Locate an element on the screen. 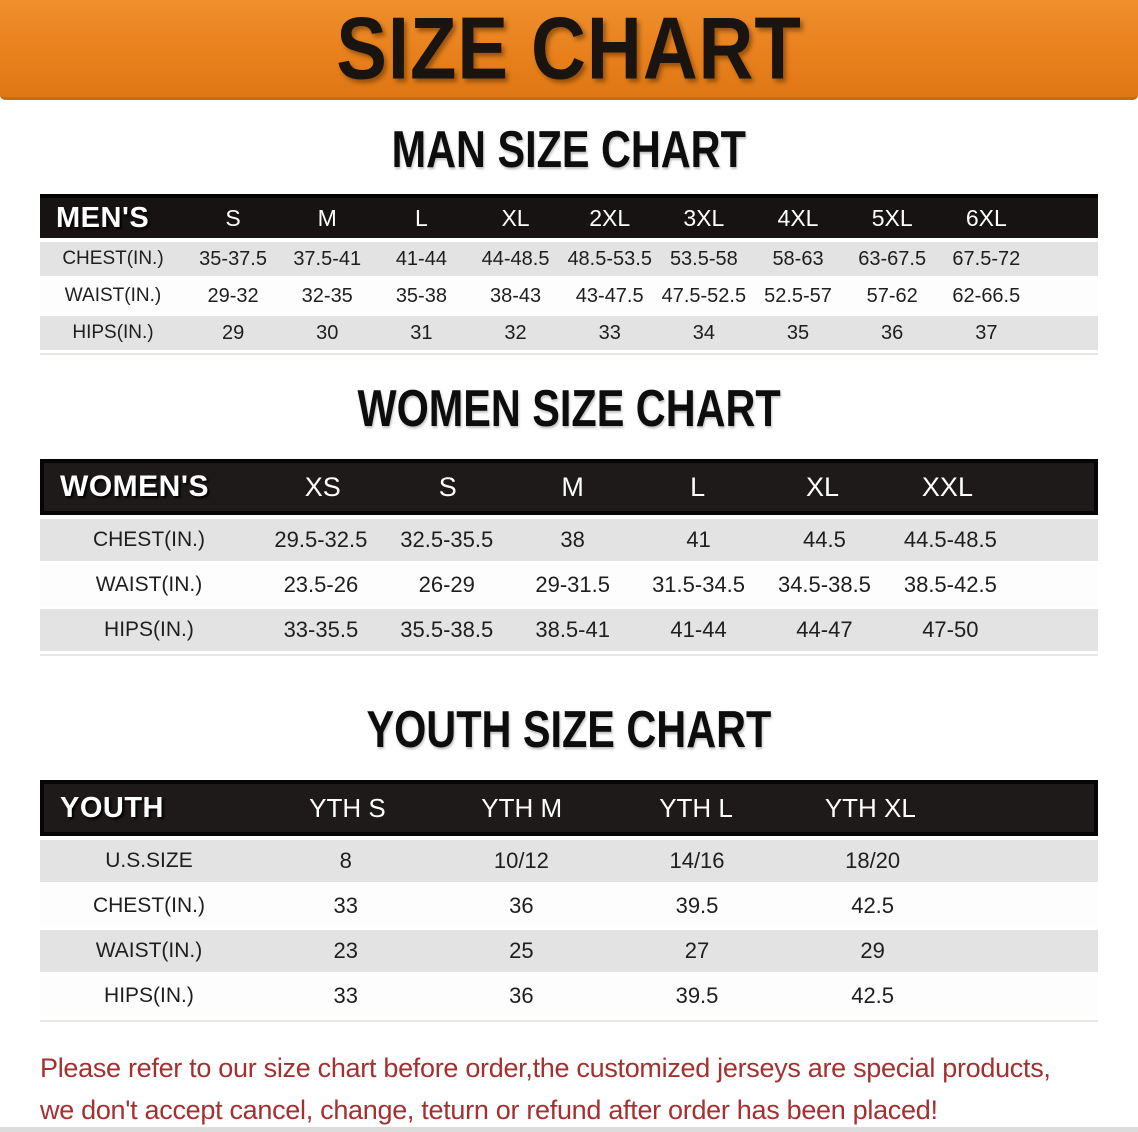 Image resolution: width=1138 pixels, height=1132 pixels. size-value-cell: 47-50 is located at coordinates (950, 629).